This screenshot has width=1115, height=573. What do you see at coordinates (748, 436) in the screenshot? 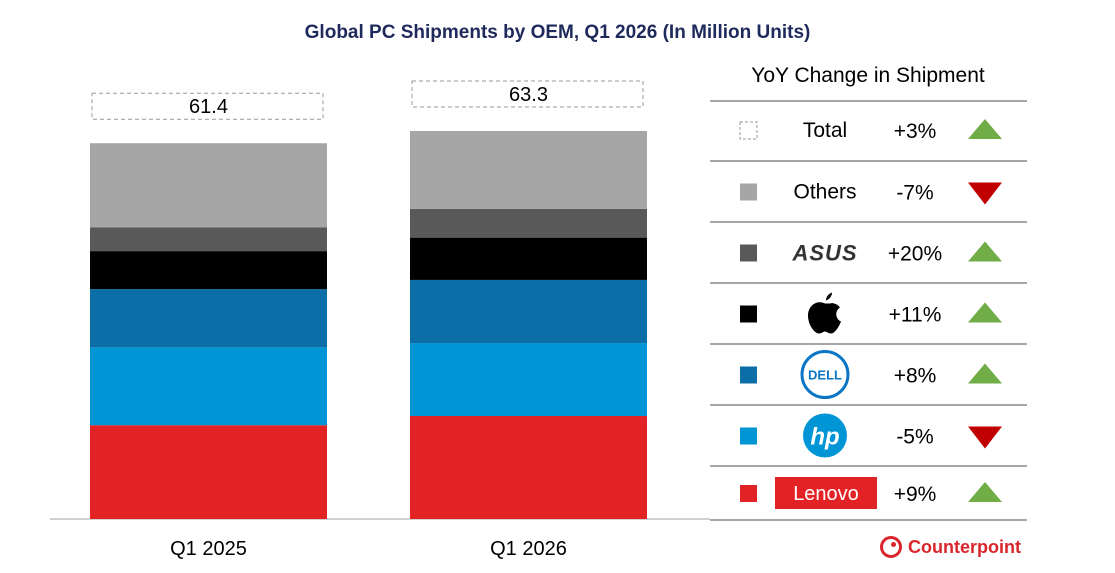
I see `legend-swatch-hp` at bounding box center [748, 436].